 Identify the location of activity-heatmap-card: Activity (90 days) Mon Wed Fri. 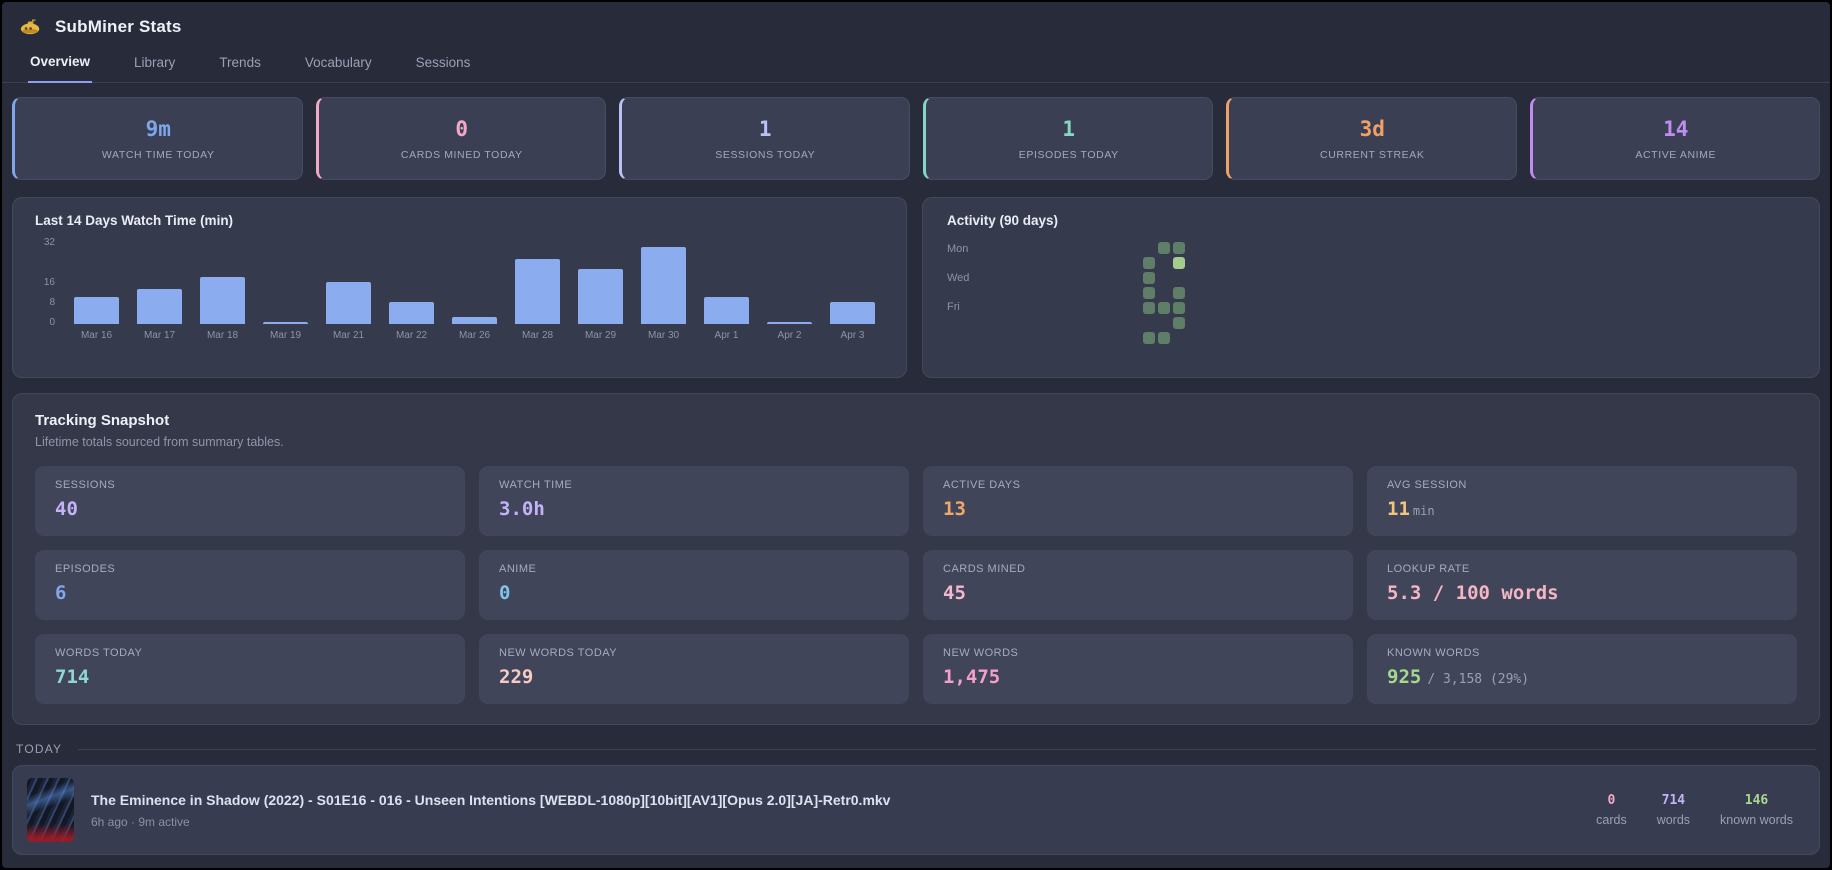
(1371, 287).